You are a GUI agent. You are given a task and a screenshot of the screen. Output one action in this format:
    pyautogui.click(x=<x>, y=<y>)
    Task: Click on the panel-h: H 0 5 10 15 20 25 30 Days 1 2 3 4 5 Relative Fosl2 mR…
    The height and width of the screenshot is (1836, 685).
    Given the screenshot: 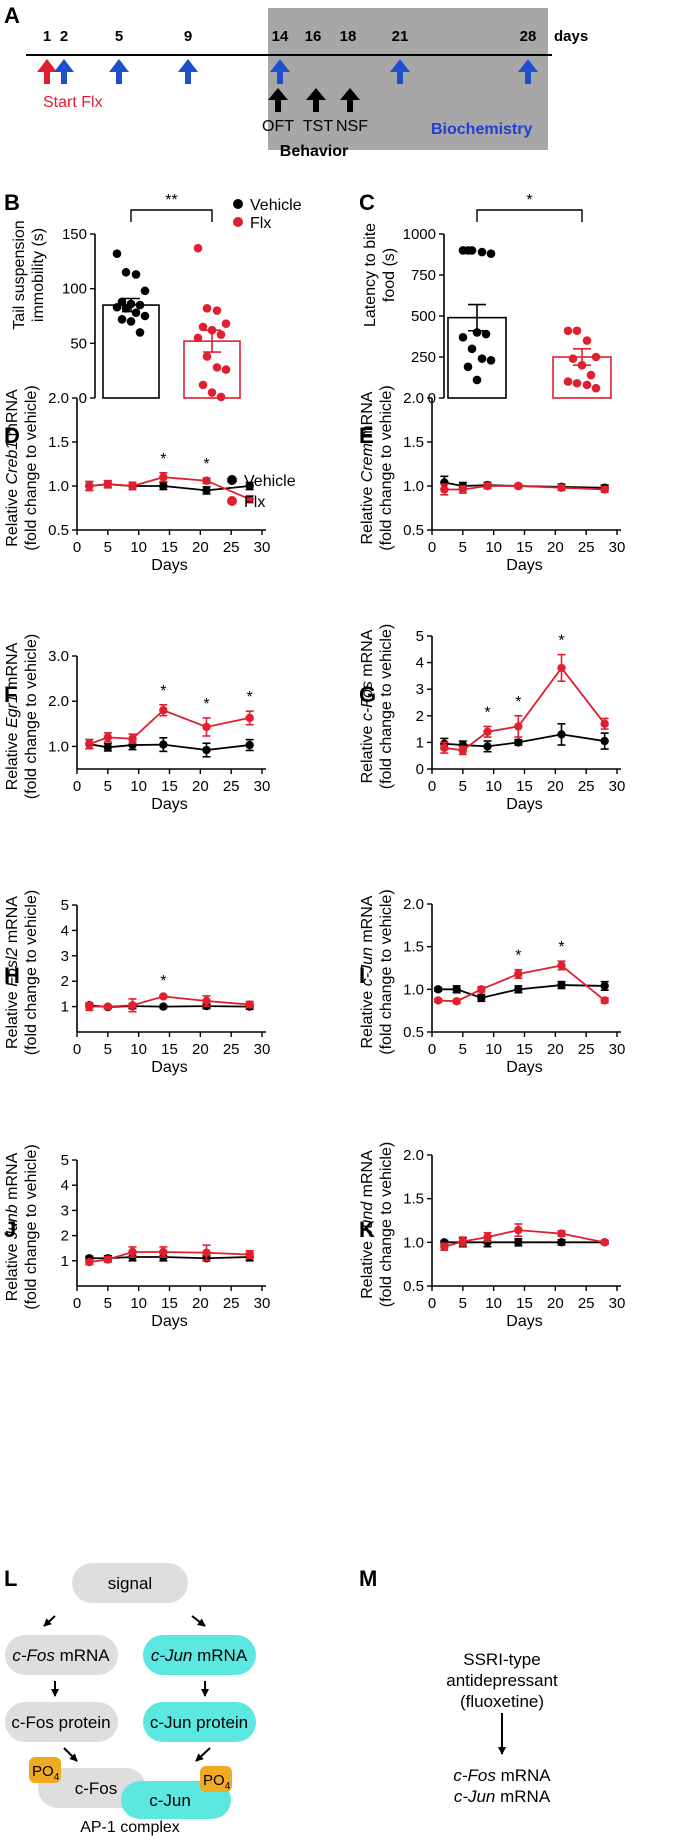 What is the action you would take?
    pyautogui.click(x=137, y=983)
    